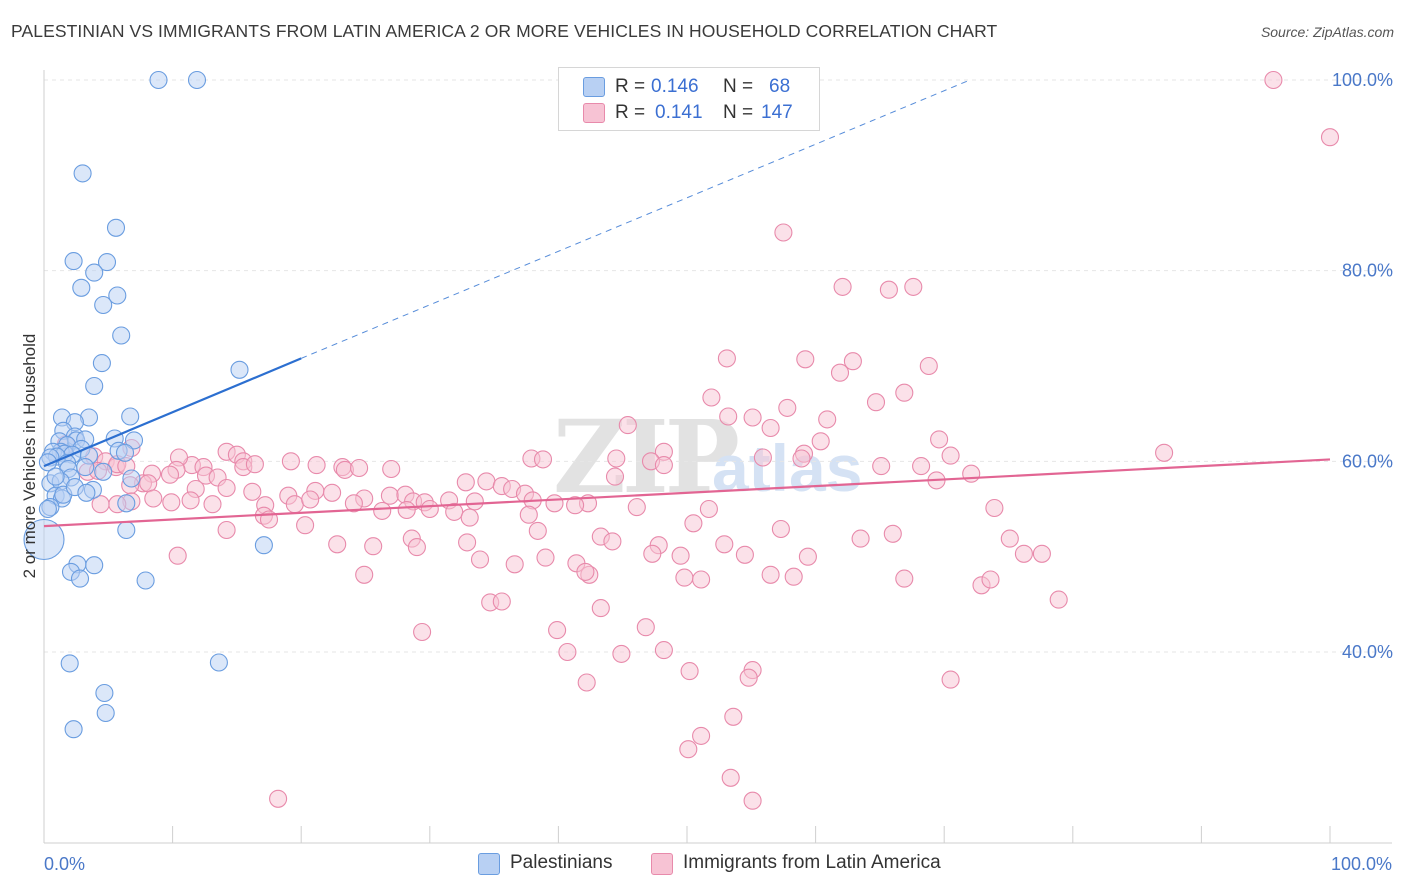 Image resolution: width=1406 pixels, height=892 pixels. I want to click on legend-swatch-pink, so click(594, 113).